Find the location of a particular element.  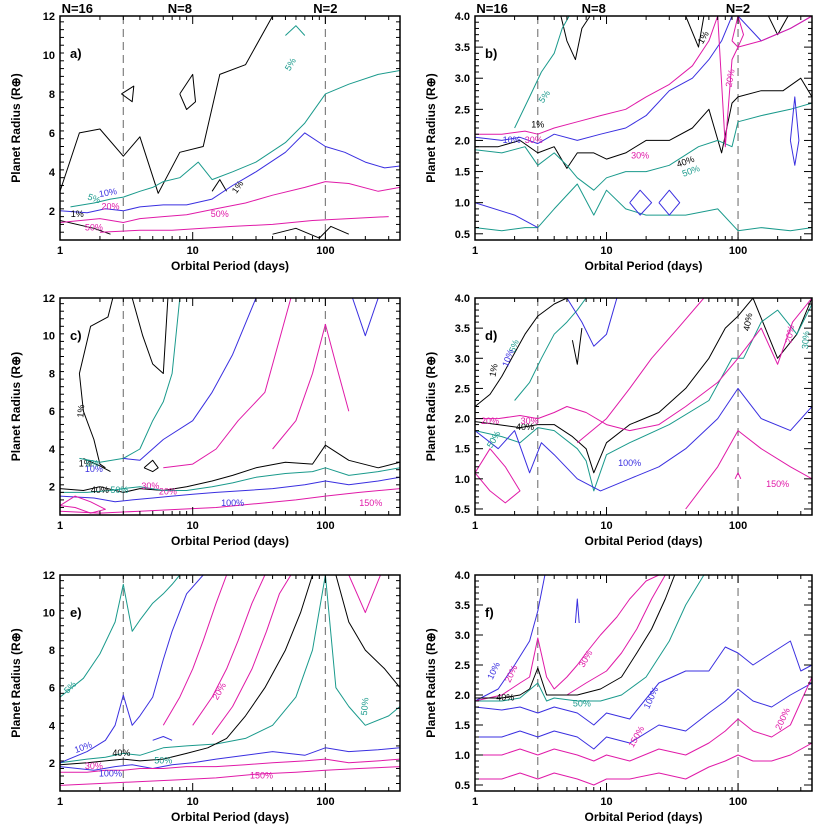

y-tick-label: 4 is located at coordinates (52, 726).